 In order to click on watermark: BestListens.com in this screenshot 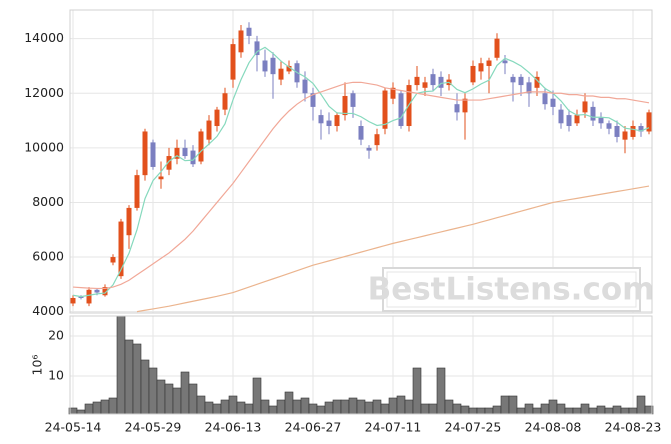, I will do `click(511, 290)`.